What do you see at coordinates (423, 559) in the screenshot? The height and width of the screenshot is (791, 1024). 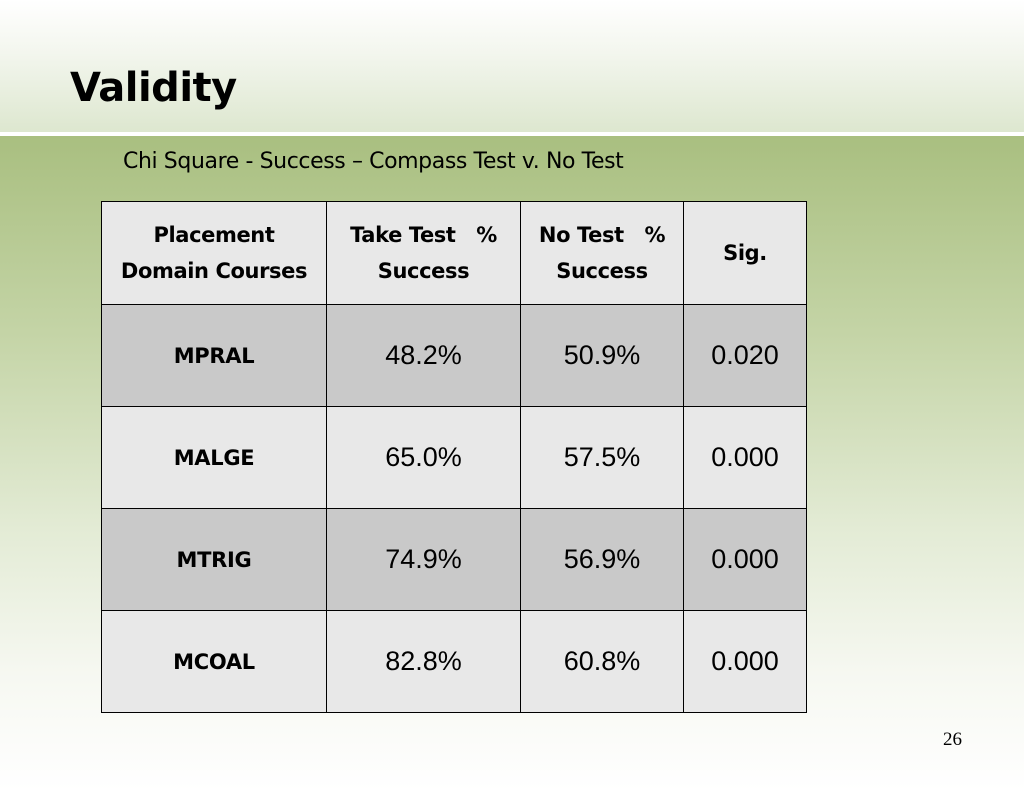 I see `take-test-cell: 74.9%` at bounding box center [423, 559].